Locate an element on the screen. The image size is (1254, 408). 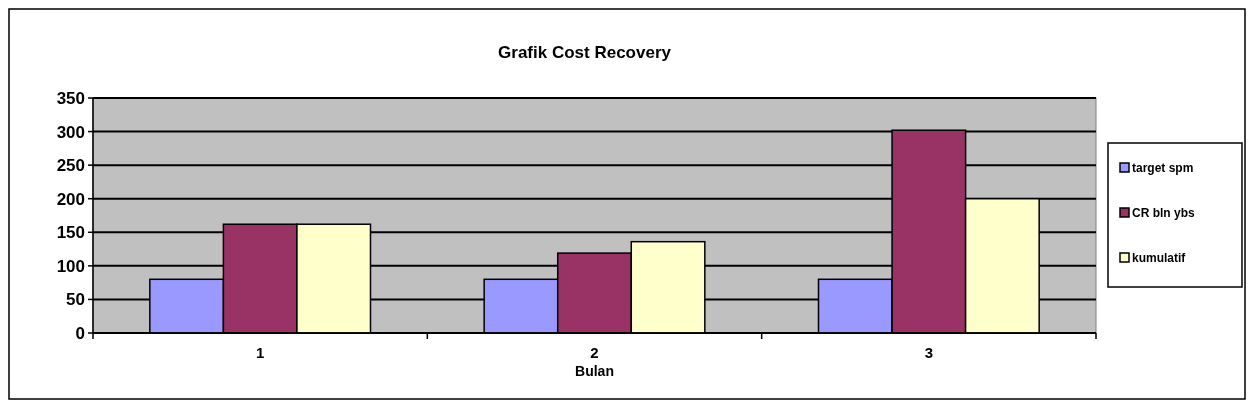
y-tick-label: 250 is located at coordinates (70, 166).